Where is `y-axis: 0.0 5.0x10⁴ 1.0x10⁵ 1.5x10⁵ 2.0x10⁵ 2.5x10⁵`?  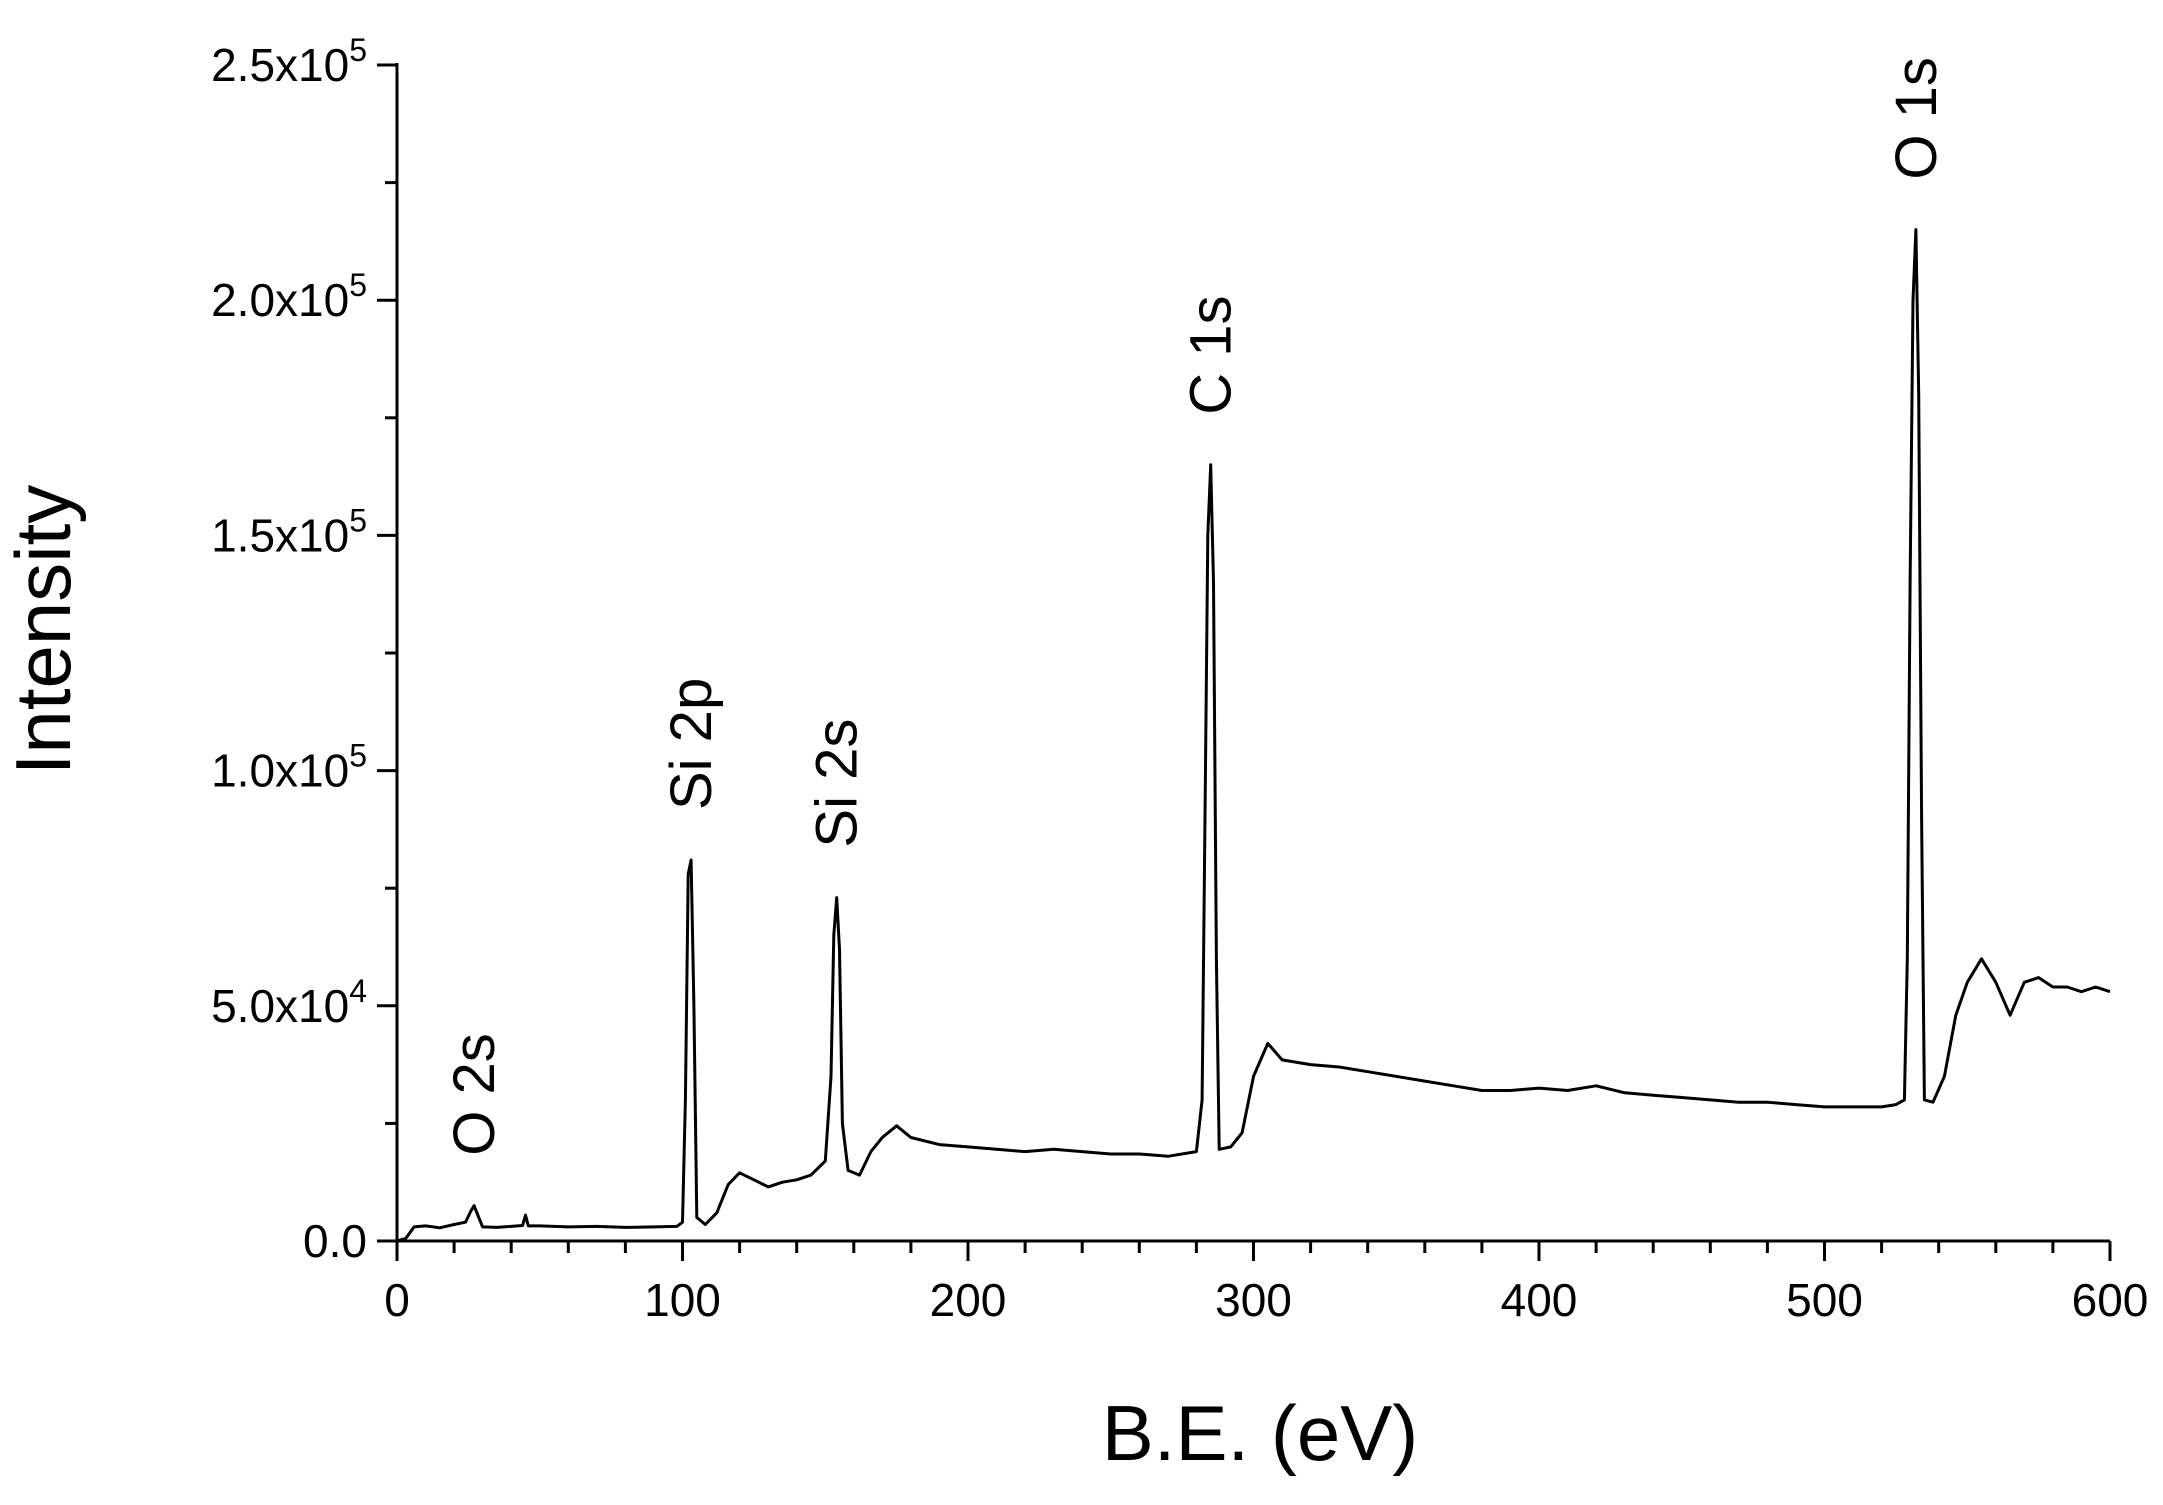
y-axis: 0.0 5.0x10⁴ 1.0x10⁵ 1.5x10⁵ 2.0x10⁵ 2.5x10⁵ is located at coordinates (305, 649).